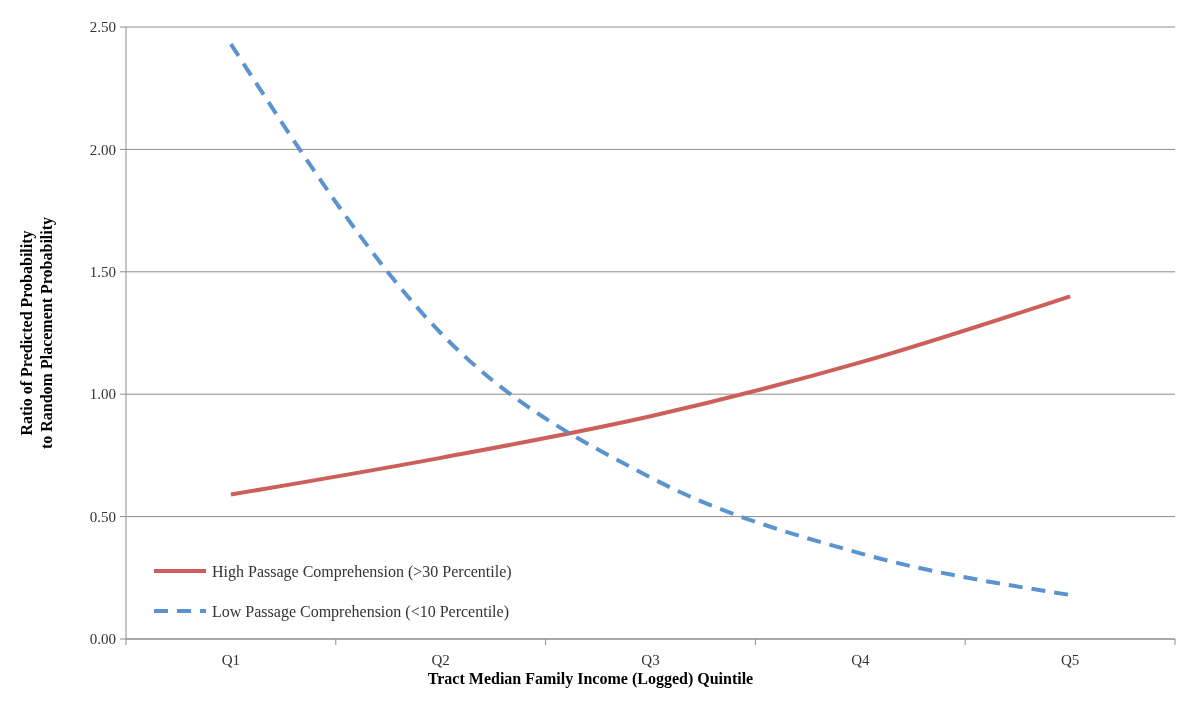  What do you see at coordinates (440, 660) in the screenshot?
I see `x-tick-label: Q2` at bounding box center [440, 660].